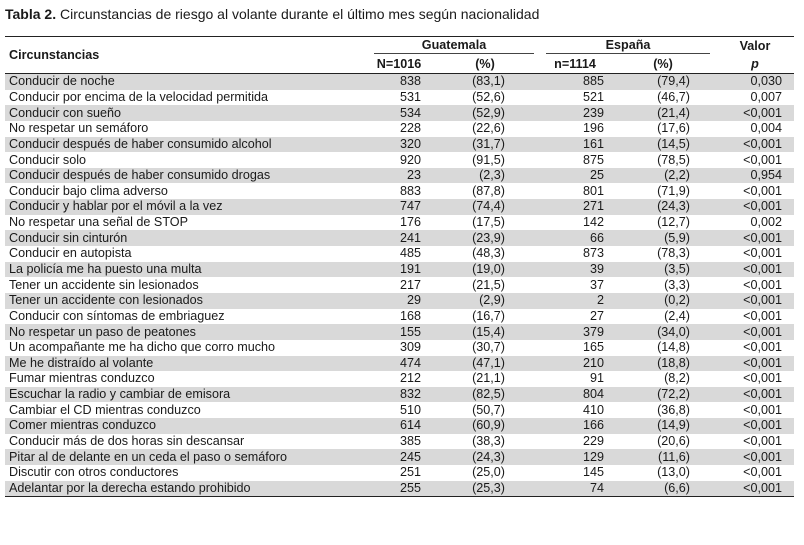  What do you see at coordinates (186, 191) in the screenshot?
I see `row-circumstance: Conducir bajo clima adverso` at bounding box center [186, 191].